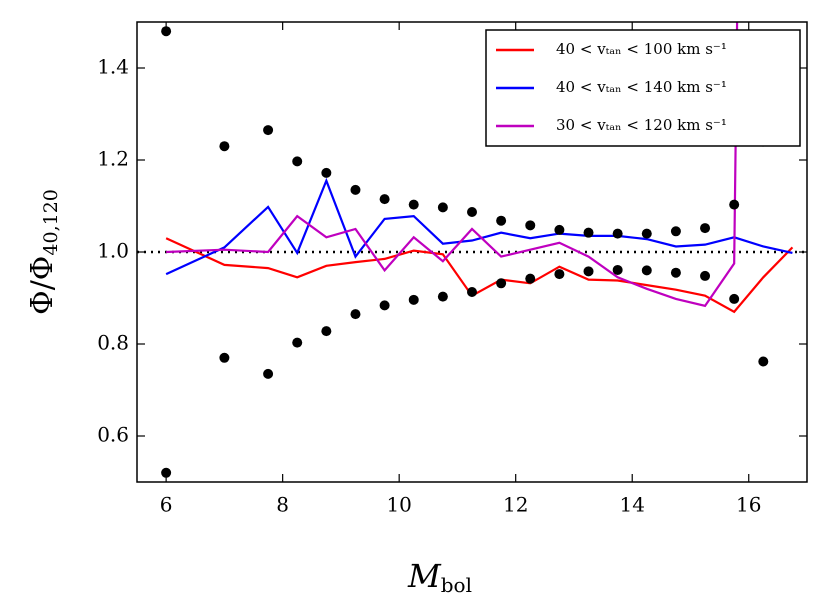 The height and width of the screenshot is (602, 829). I want to click on y-tick-label: 1.0, so click(113, 251).